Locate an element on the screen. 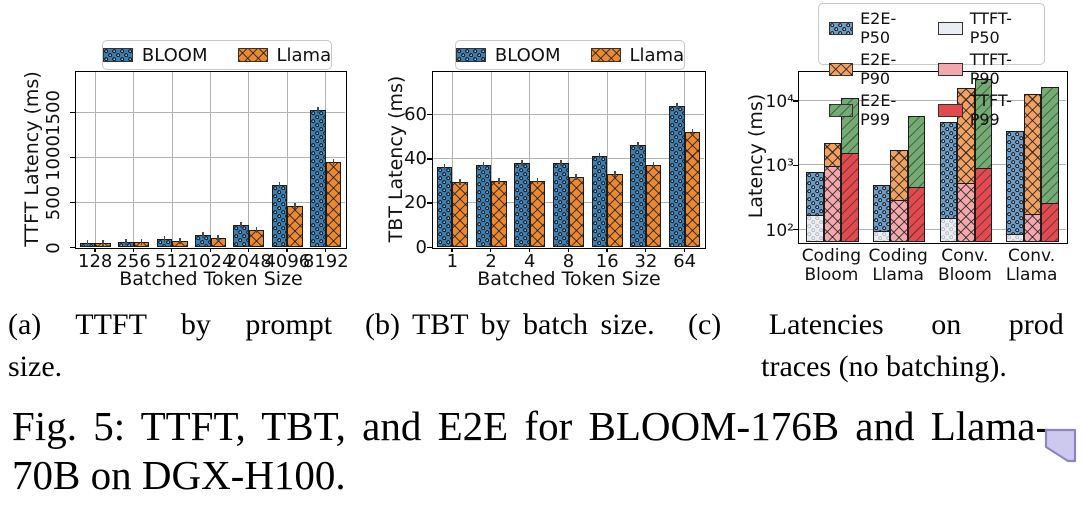 The image size is (1082, 514). x-tick-label: 256 is located at coordinates (133, 261).